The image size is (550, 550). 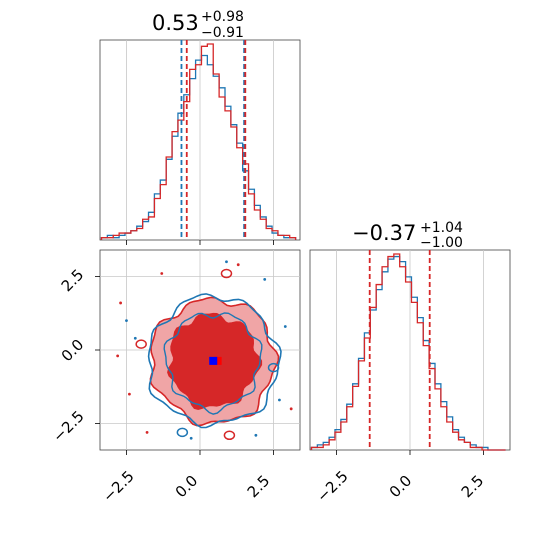 I want to click on ytick-2d-2: −2.5, so click(x=68, y=426).